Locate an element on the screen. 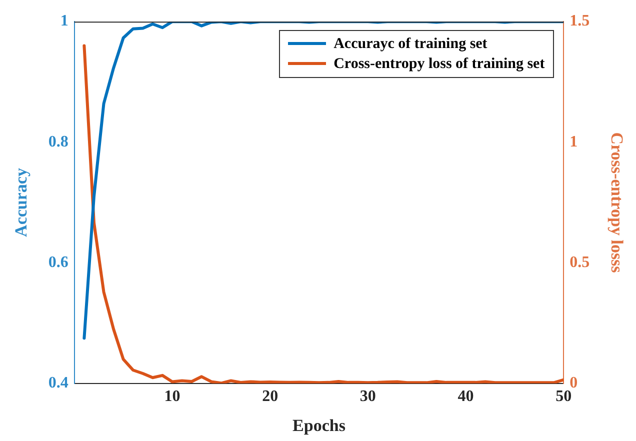 The height and width of the screenshot is (441, 636). x-tick-label: 50 is located at coordinates (564, 397).